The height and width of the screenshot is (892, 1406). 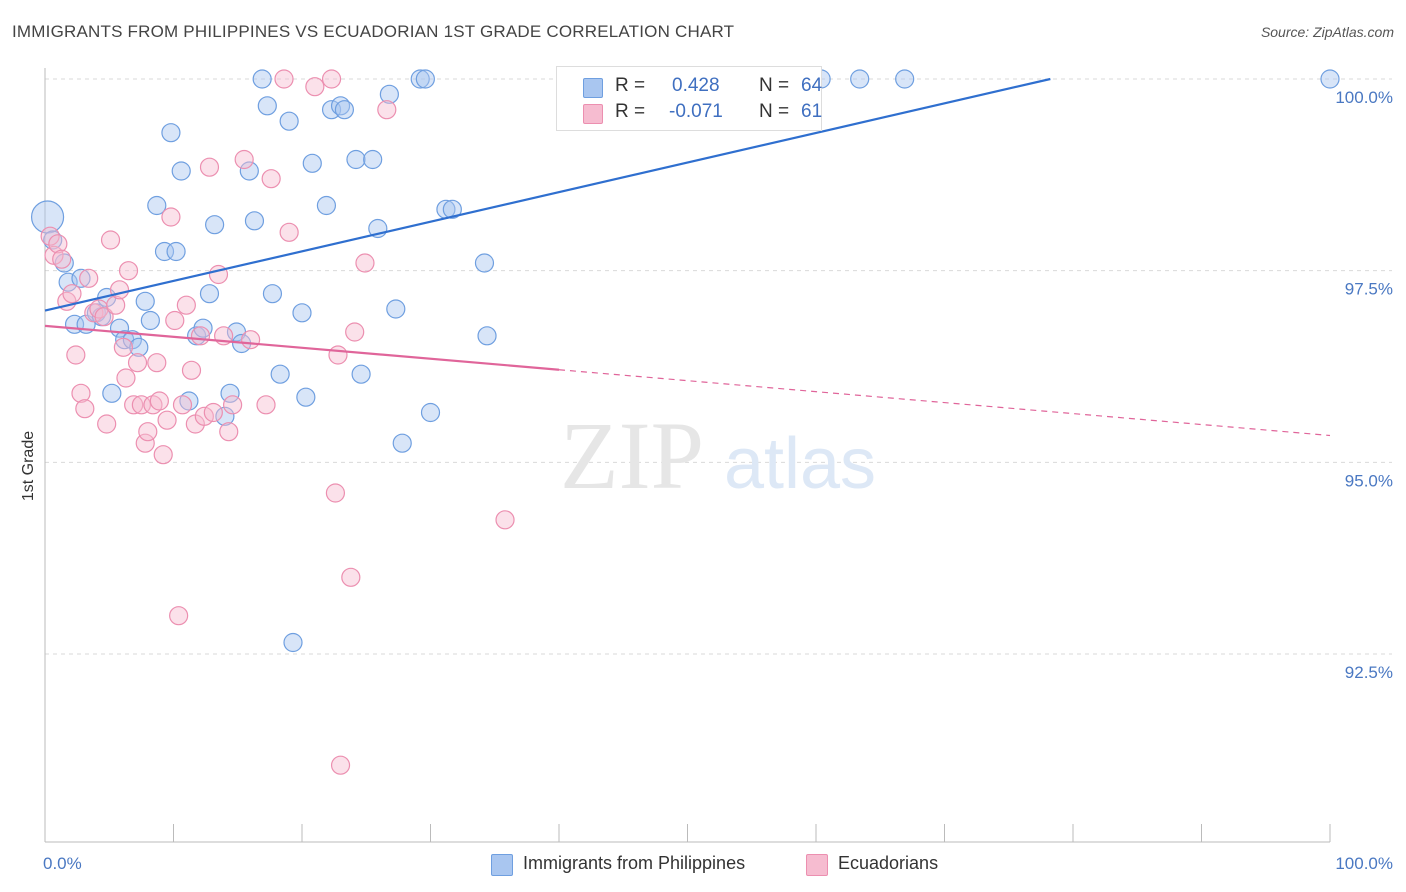 I want to click on trend-line-ecuadorians, so click(x=302, y=347).